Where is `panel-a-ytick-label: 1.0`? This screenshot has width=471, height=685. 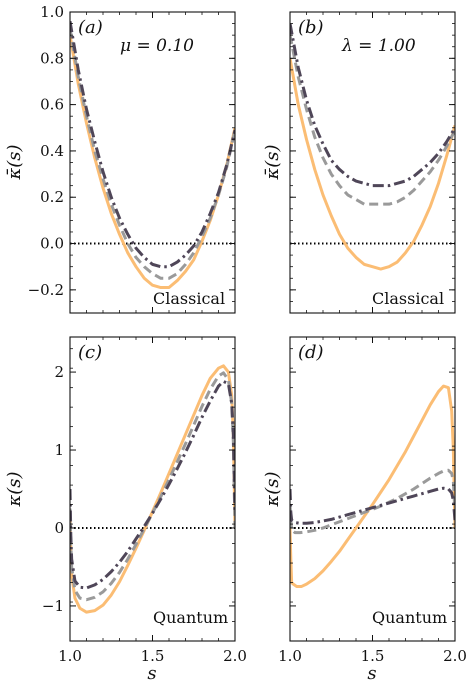
panel-a-ytick-label: 1.0 is located at coordinates (52, 12).